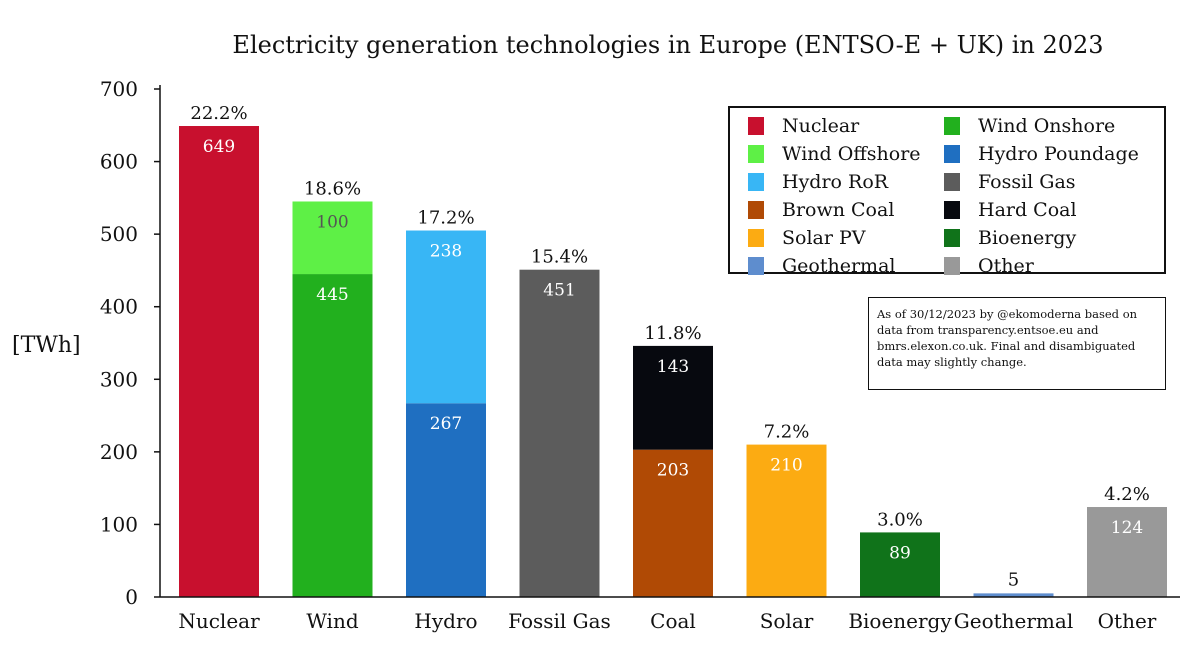 The width and height of the screenshot is (1200, 660). Describe the element at coordinates (219, 147) in the screenshot. I see `value-label: 649` at that location.